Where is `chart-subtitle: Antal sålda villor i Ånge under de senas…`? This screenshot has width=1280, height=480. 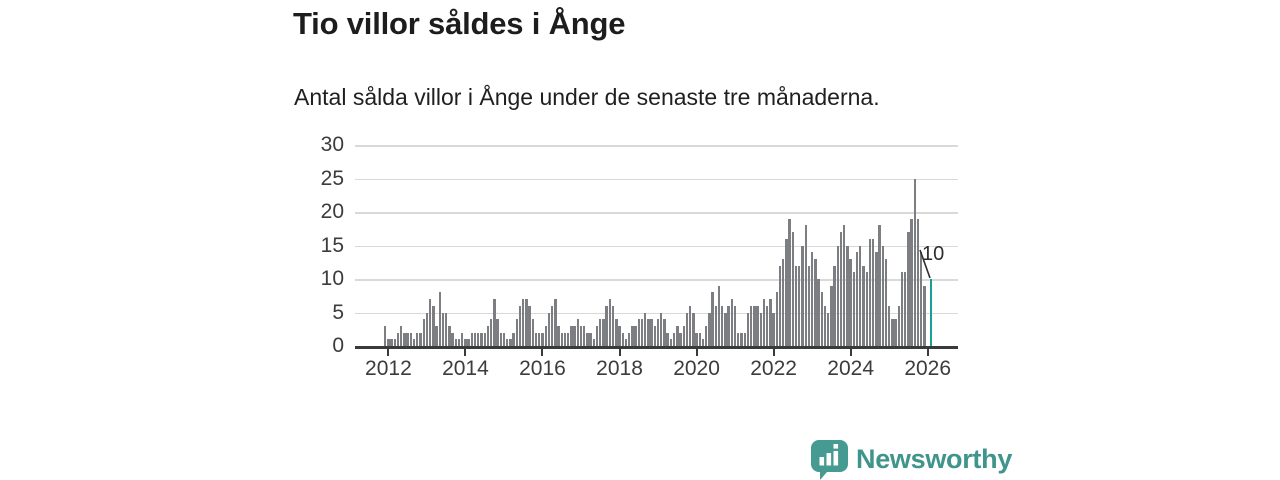 chart-subtitle: Antal sålda villor i Ånge under de senas… is located at coordinates (587, 97).